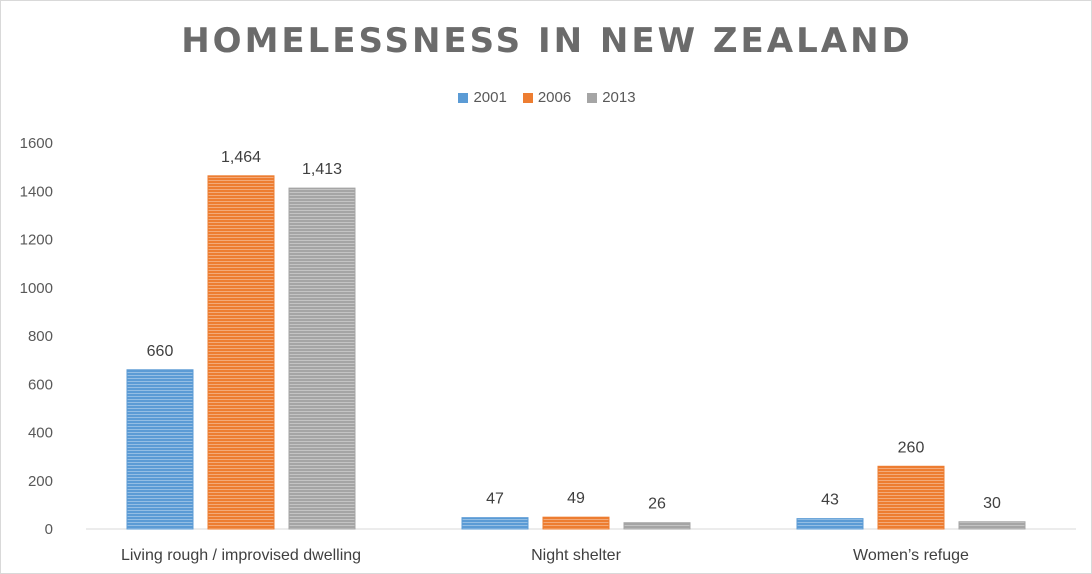 Image resolution: width=1092 pixels, height=574 pixels. I want to click on data-label-2013: 1,413, so click(322, 169).